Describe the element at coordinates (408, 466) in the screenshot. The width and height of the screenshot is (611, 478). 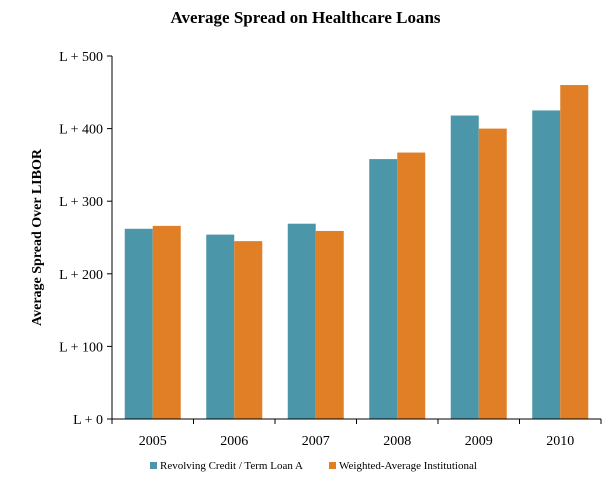
I see `legend-label: Weighted-Average Institutional` at that location.